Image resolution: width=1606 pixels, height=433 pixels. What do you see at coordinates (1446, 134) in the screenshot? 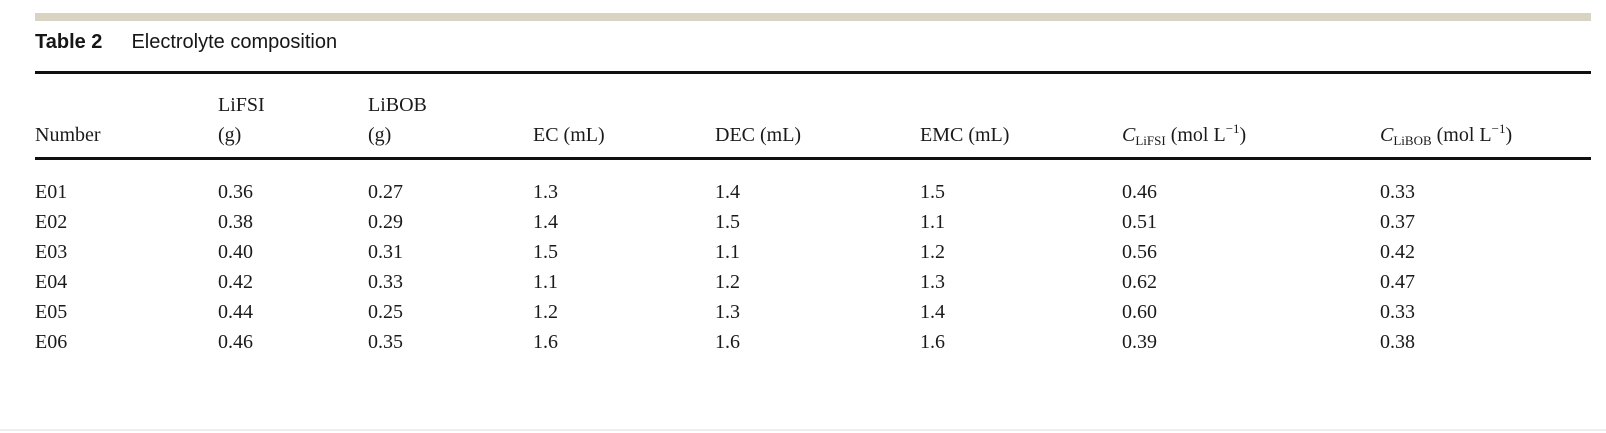
I see `column-header-c-libob: CLiBOB (mol L−1)` at bounding box center [1446, 134].